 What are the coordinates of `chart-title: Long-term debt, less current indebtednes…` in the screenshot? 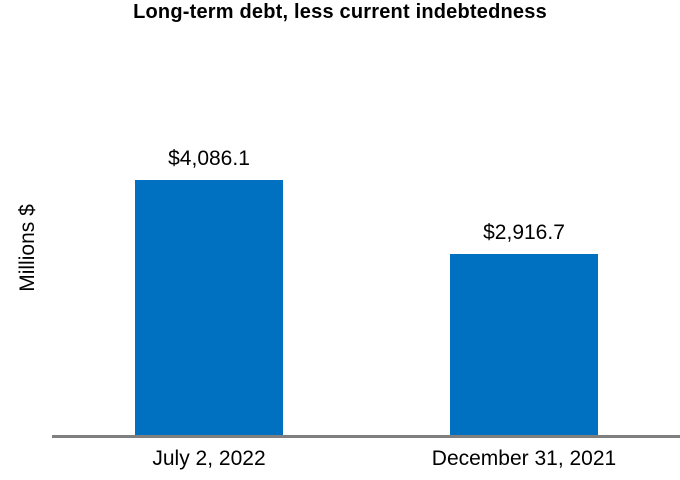 It's located at (340, 12).